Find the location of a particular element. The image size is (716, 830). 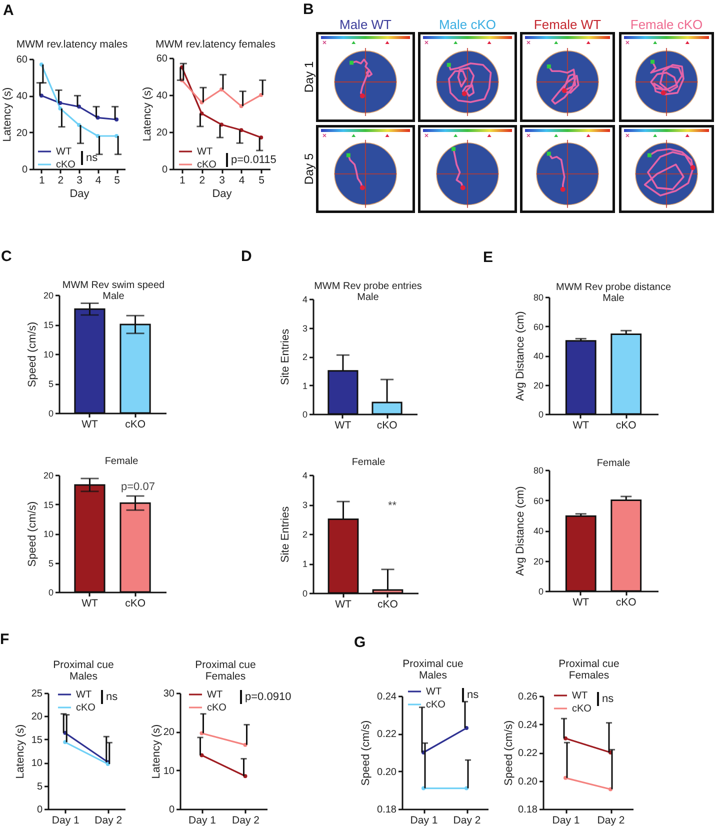

x-tick-label: 4 is located at coordinates (241, 180).